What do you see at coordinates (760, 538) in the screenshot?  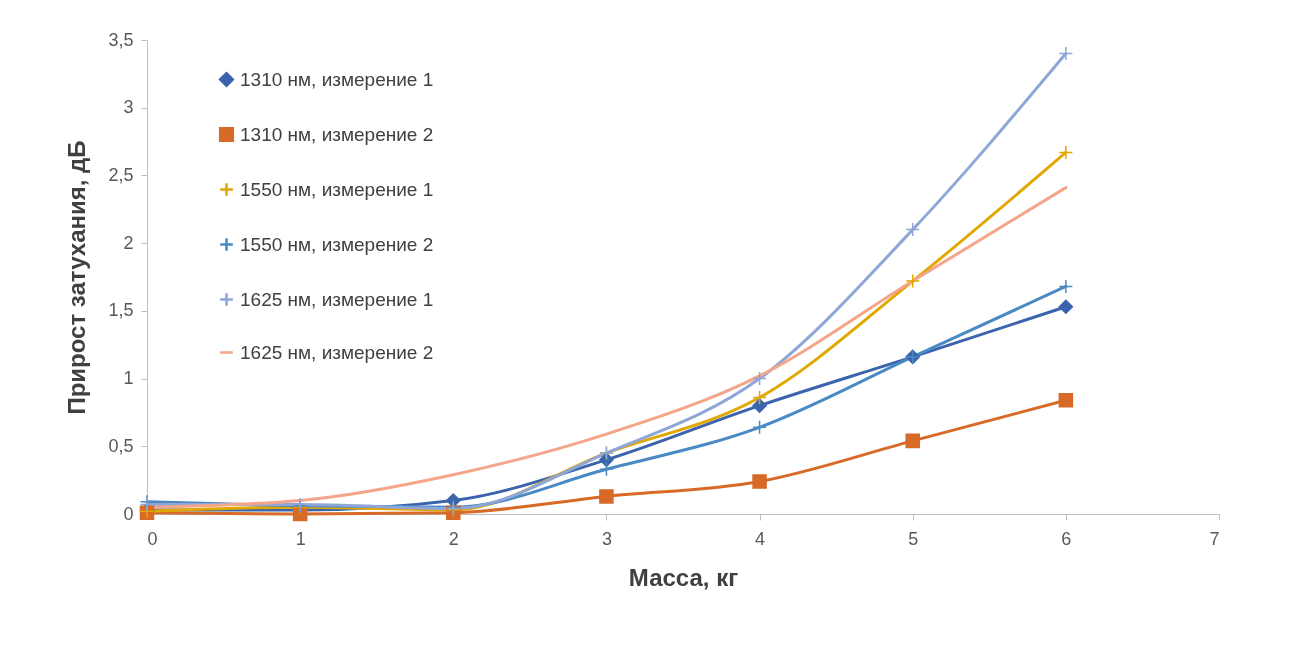 I see `x-tick-label: 4` at bounding box center [760, 538].